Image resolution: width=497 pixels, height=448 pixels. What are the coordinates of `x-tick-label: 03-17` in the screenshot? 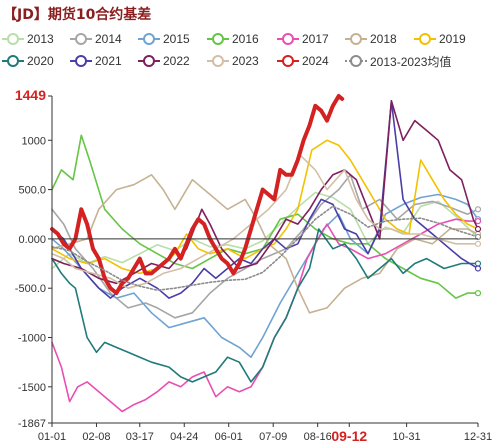 It's located at (140, 437).